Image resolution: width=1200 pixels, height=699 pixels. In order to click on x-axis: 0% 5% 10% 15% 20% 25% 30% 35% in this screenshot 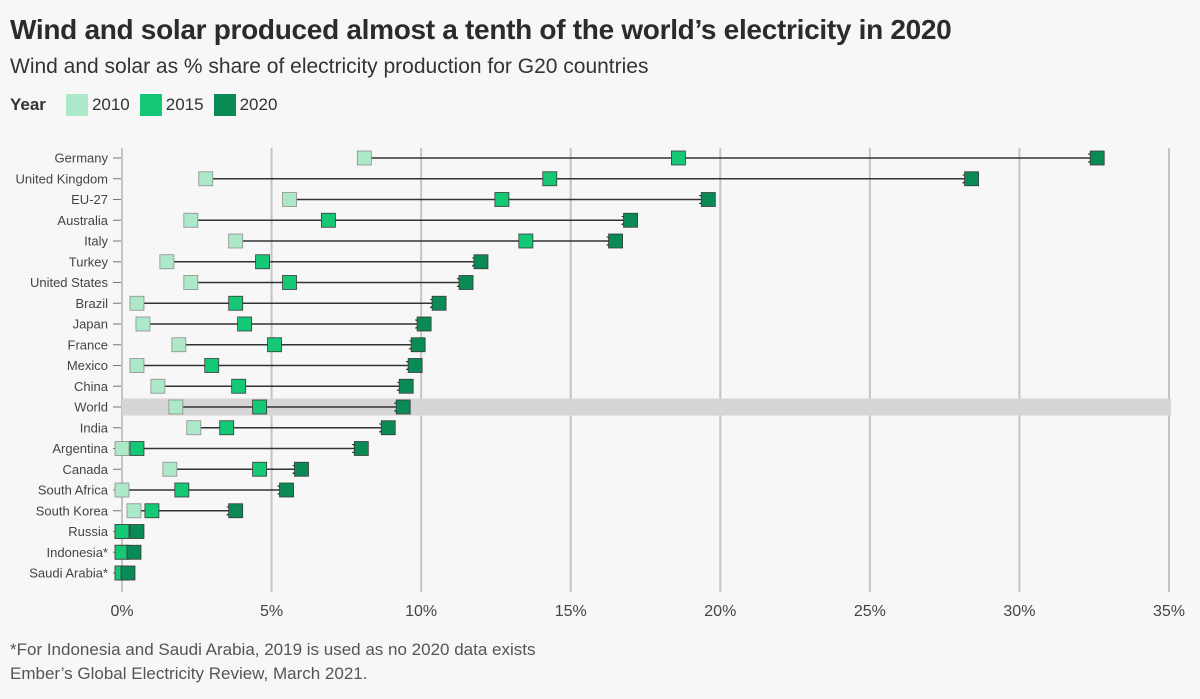, I will do `click(647, 611)`.